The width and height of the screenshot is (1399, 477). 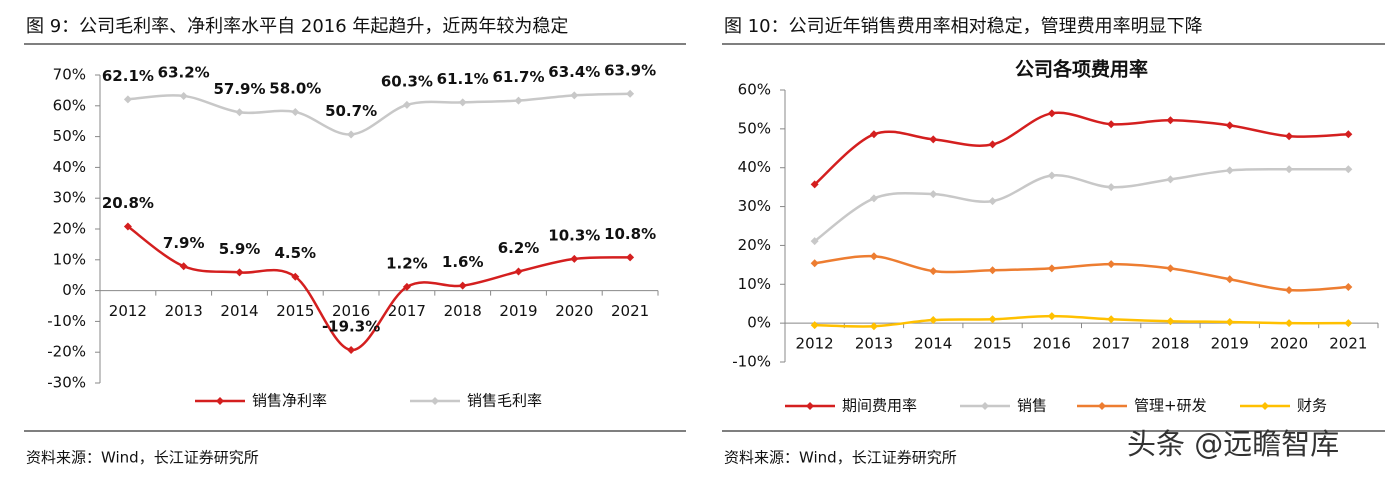 I want to click on y-tick-label: 0%, so click(x=74, y=290).